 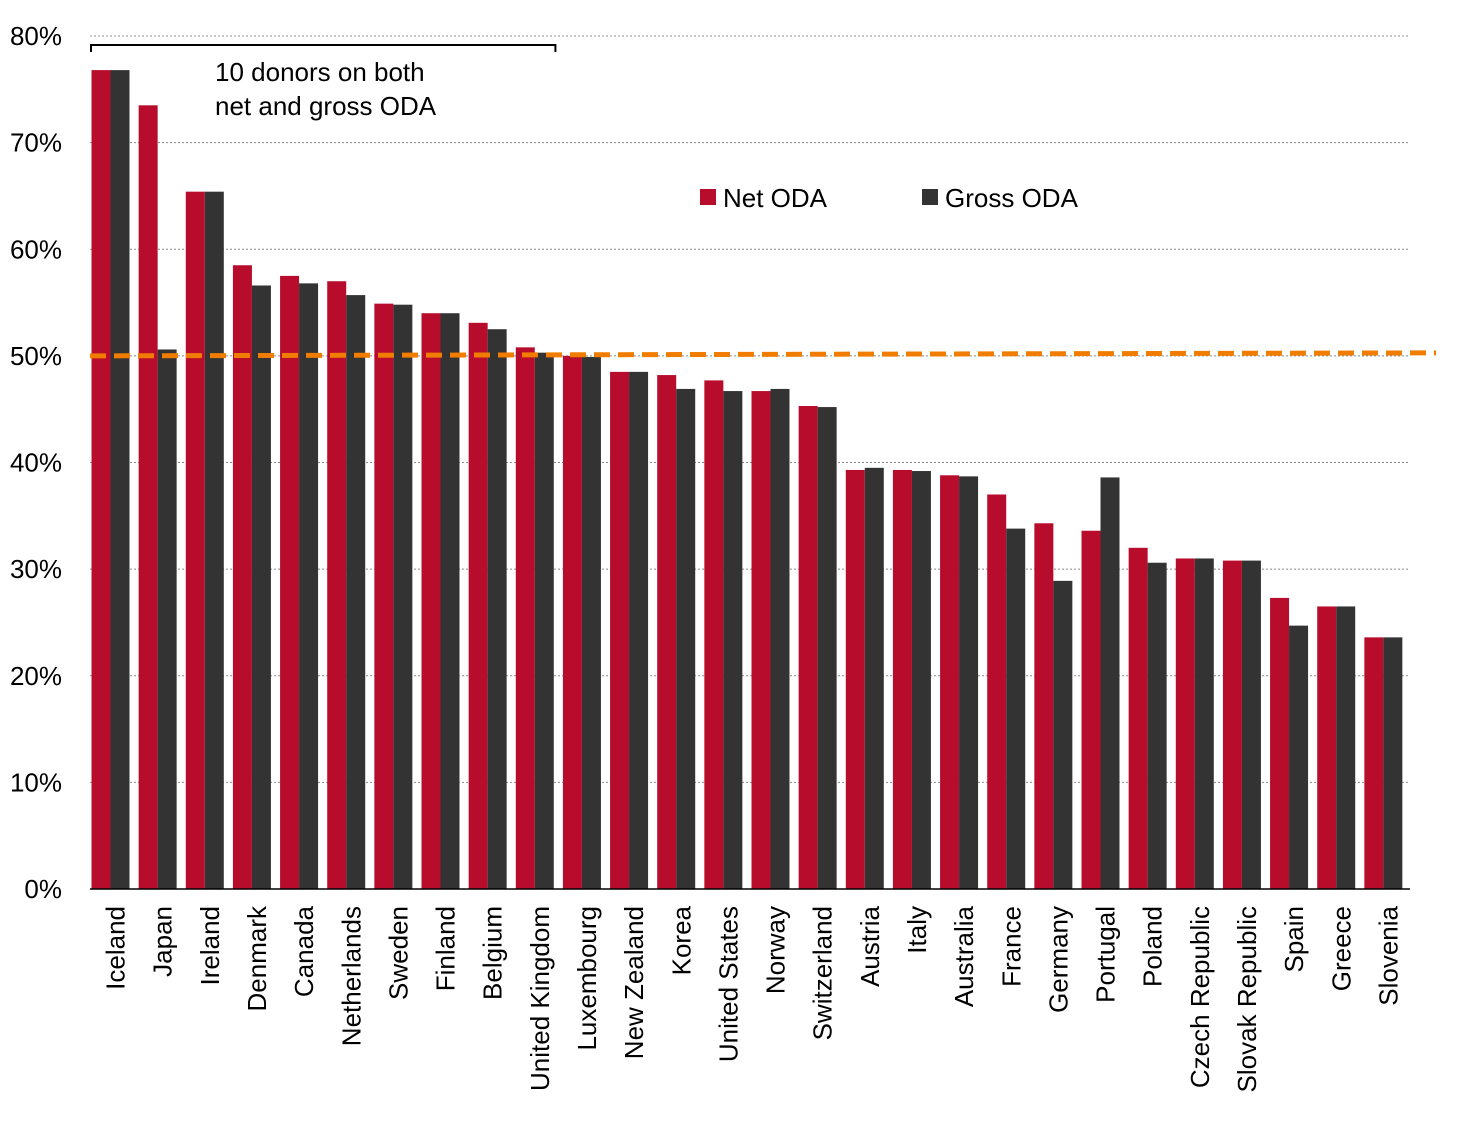 I want to click on bar-gross-oda-japan, so click(x=167, y=619).